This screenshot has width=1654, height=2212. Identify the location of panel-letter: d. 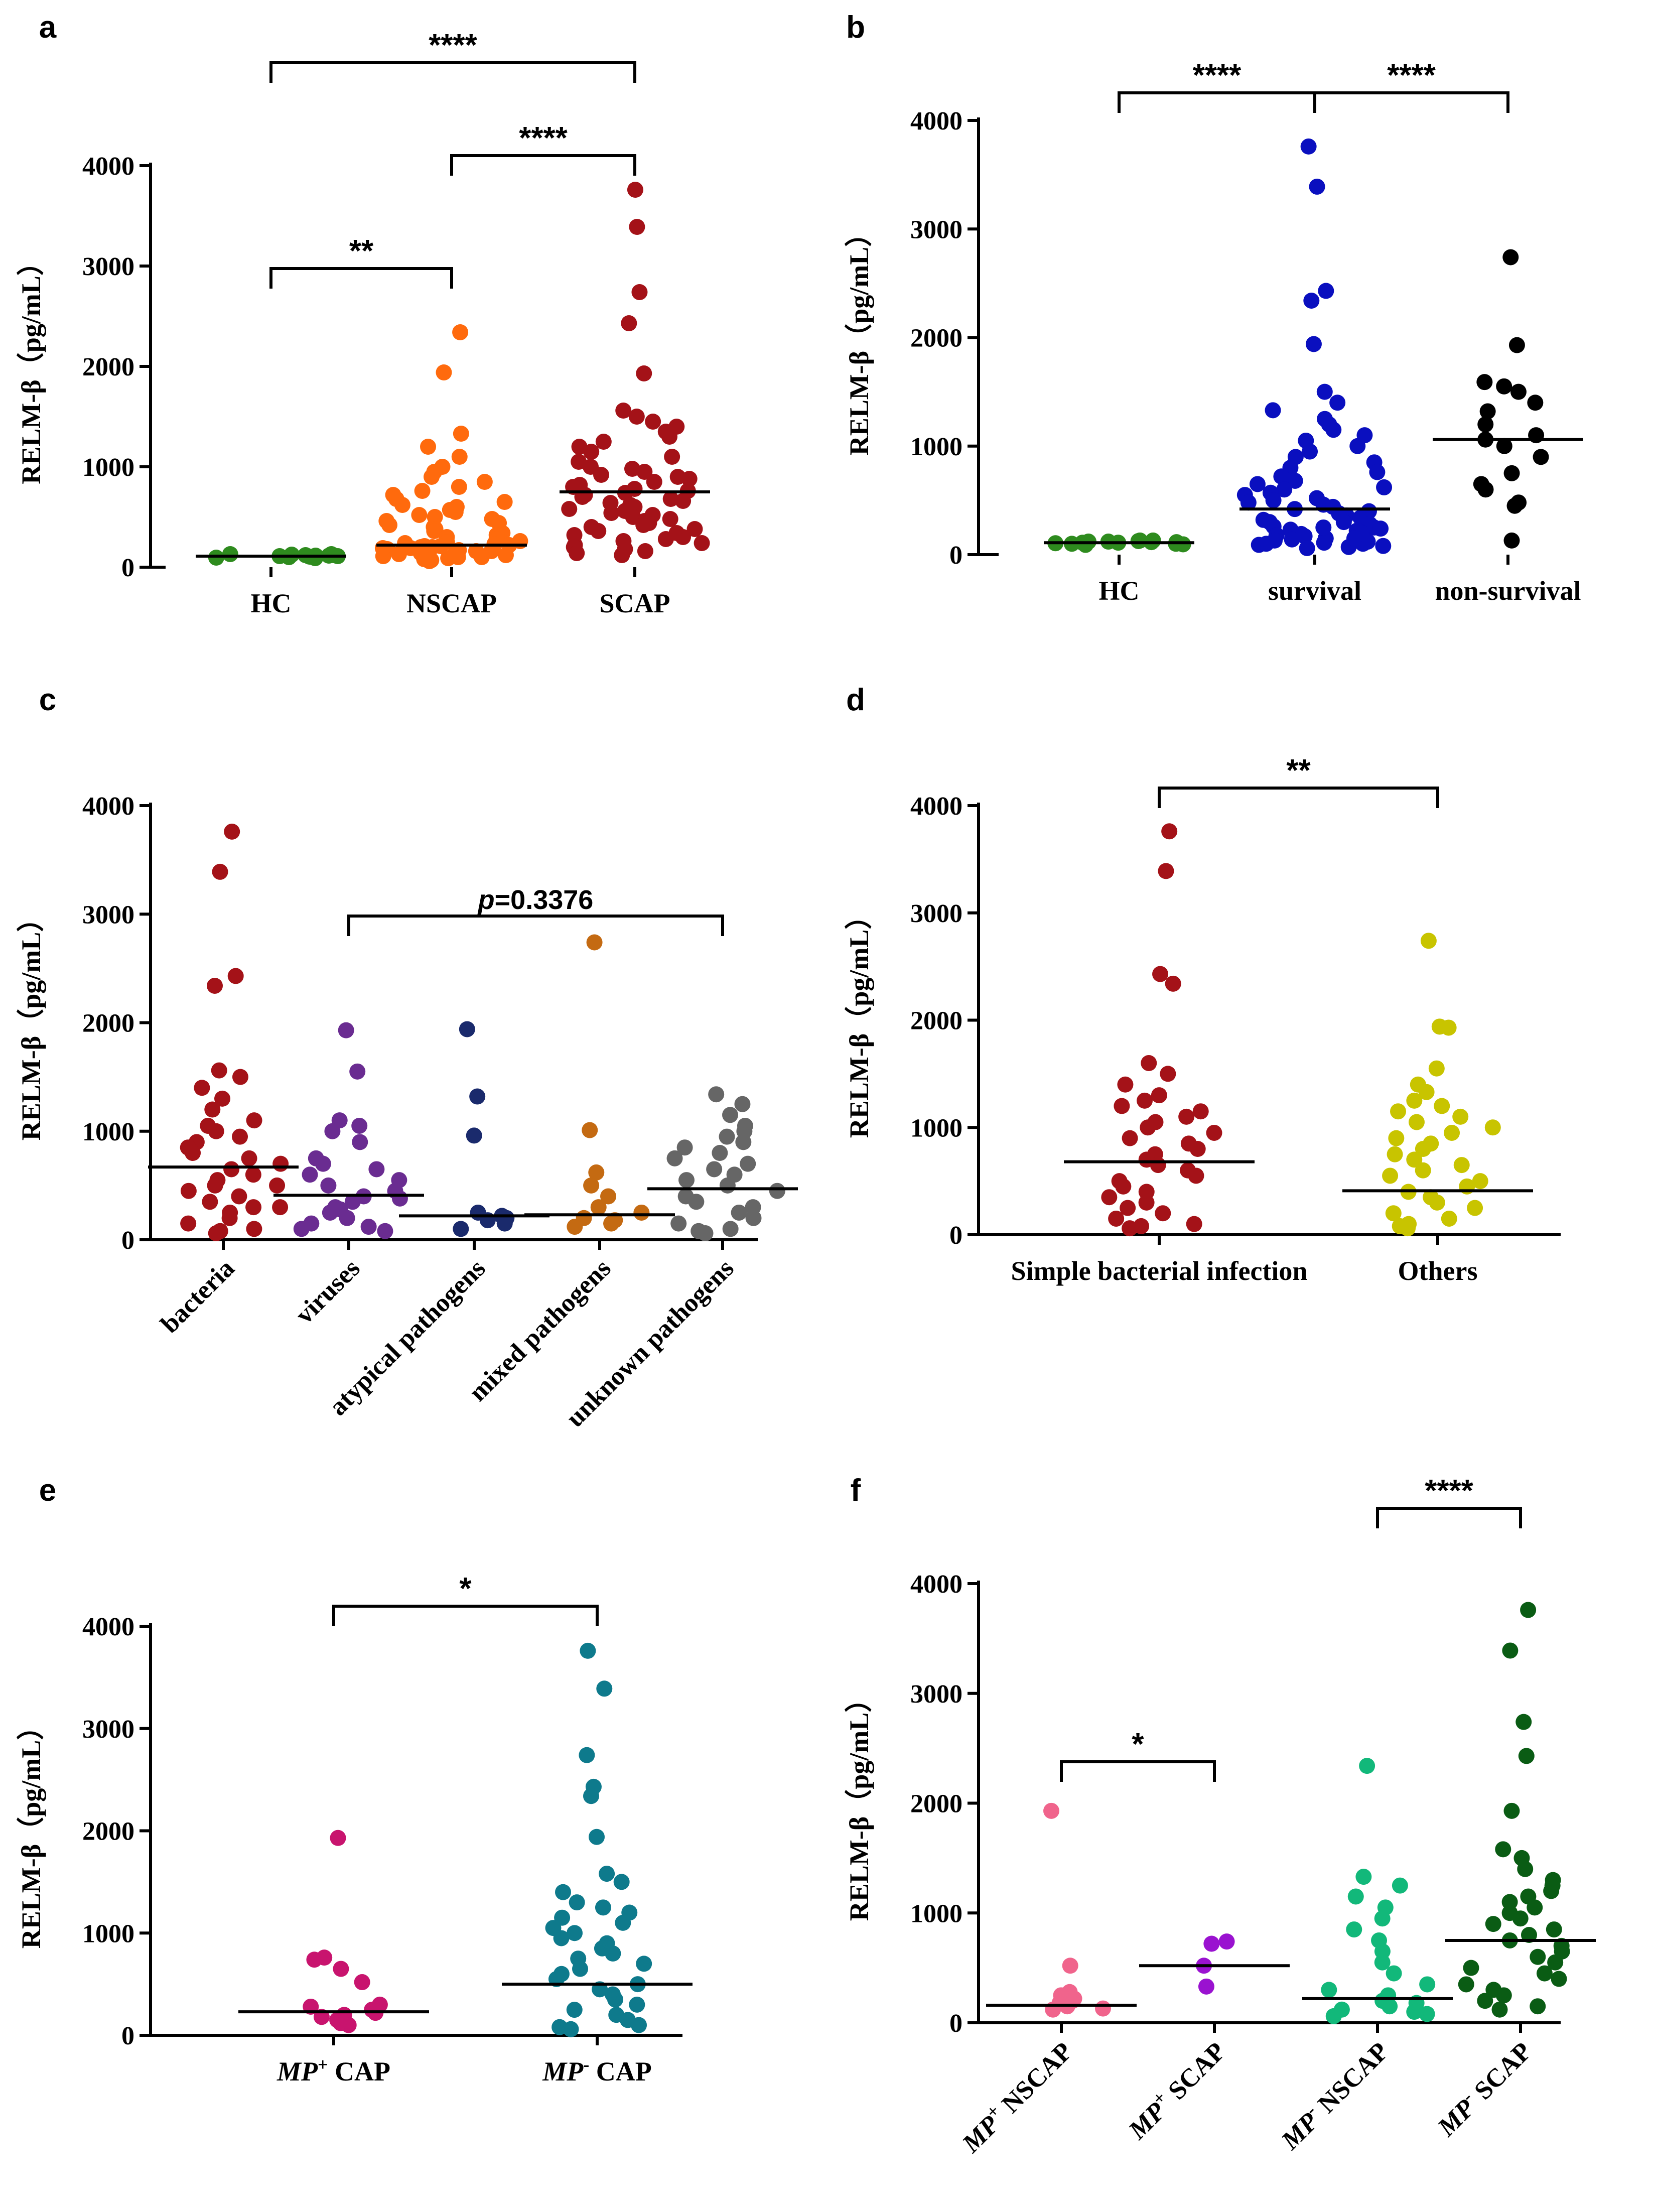
(856, 700).